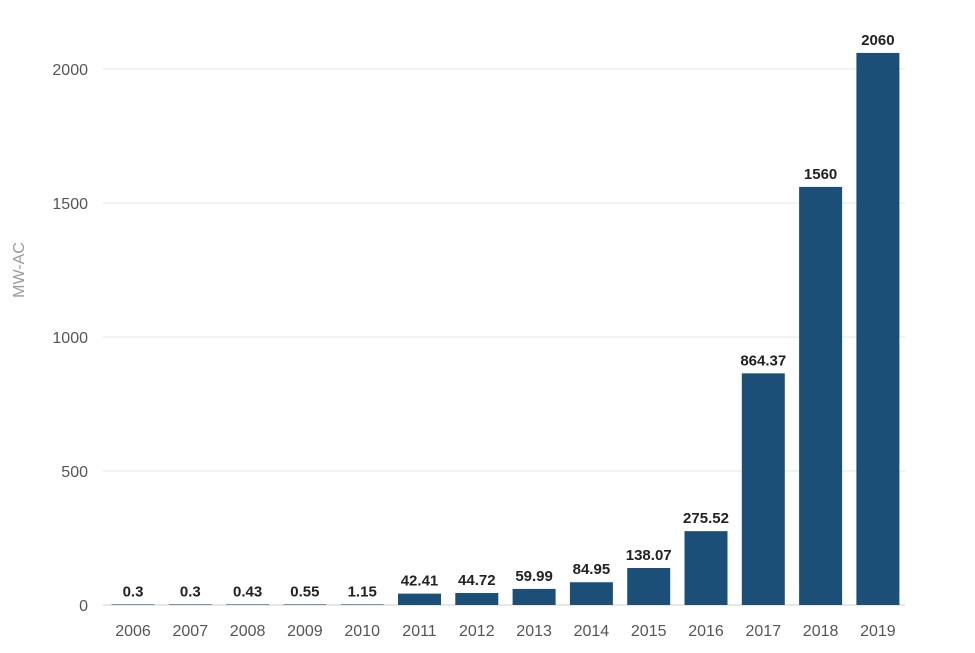 This screenshot has height=653, width=975. Describe the element at coordinates (649, 631) in the screenshot. I see `x-tick-label: 2015` at that location.